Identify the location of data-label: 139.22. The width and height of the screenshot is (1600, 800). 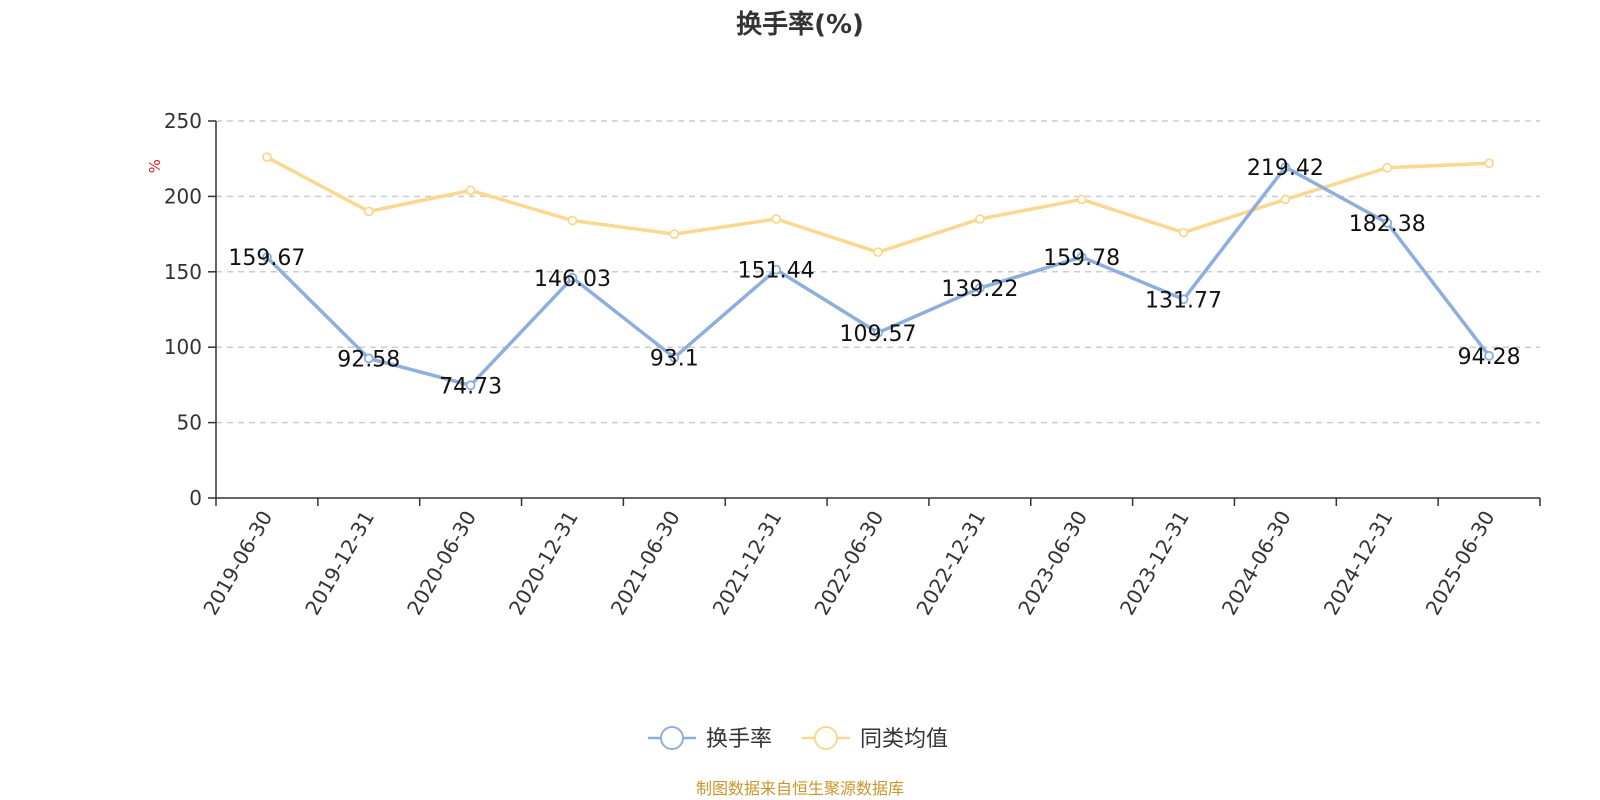
(979, 289).